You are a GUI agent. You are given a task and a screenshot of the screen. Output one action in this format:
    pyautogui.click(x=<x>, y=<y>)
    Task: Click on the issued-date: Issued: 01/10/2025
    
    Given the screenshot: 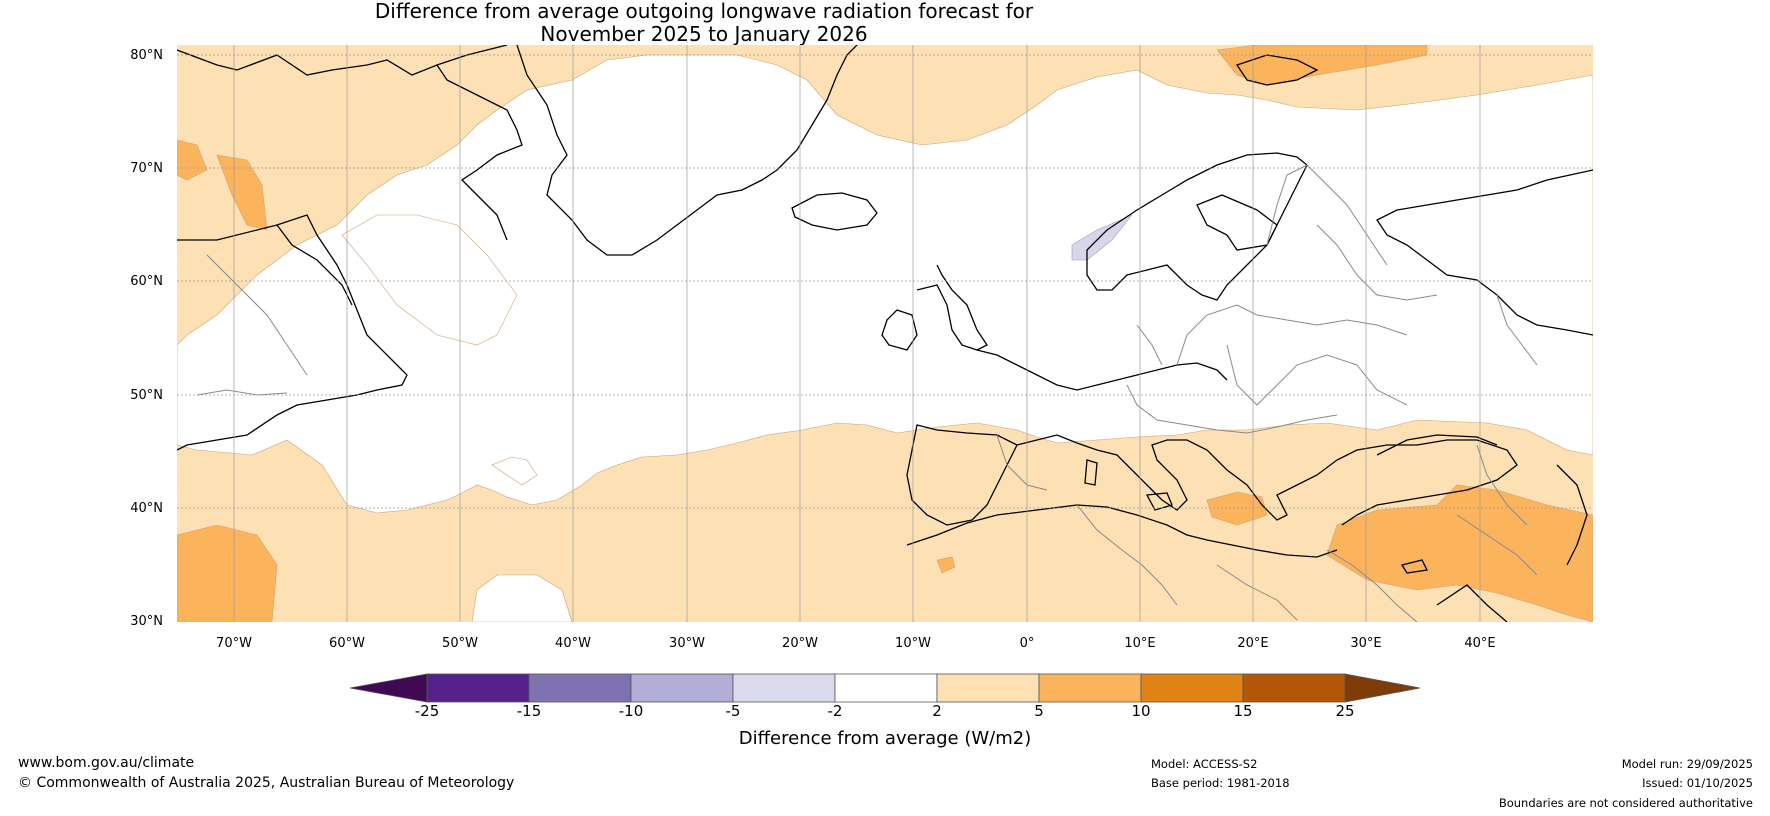 What is the action you would take?
    pyautogui.click(x=1697, y=783)
    